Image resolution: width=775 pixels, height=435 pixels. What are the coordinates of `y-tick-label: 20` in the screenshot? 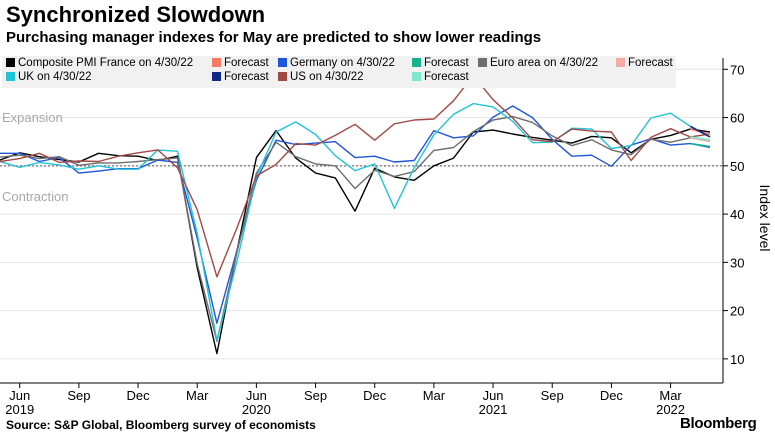 It's located at (737, 311).